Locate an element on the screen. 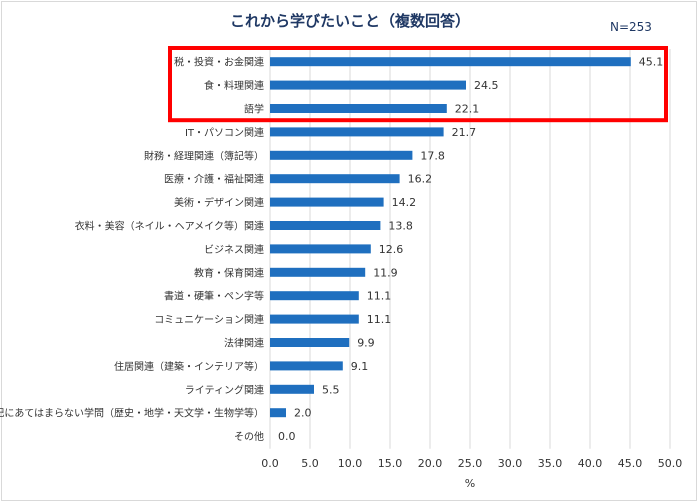  category-label: 住居関連（建築・インテリア等） is located at coordinates (189, 366).